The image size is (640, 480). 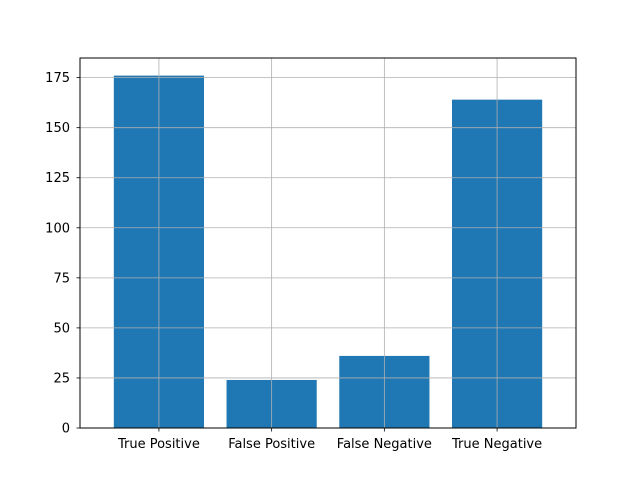 I want to click on y-tick-label: 150, so click(x=57, y=128).